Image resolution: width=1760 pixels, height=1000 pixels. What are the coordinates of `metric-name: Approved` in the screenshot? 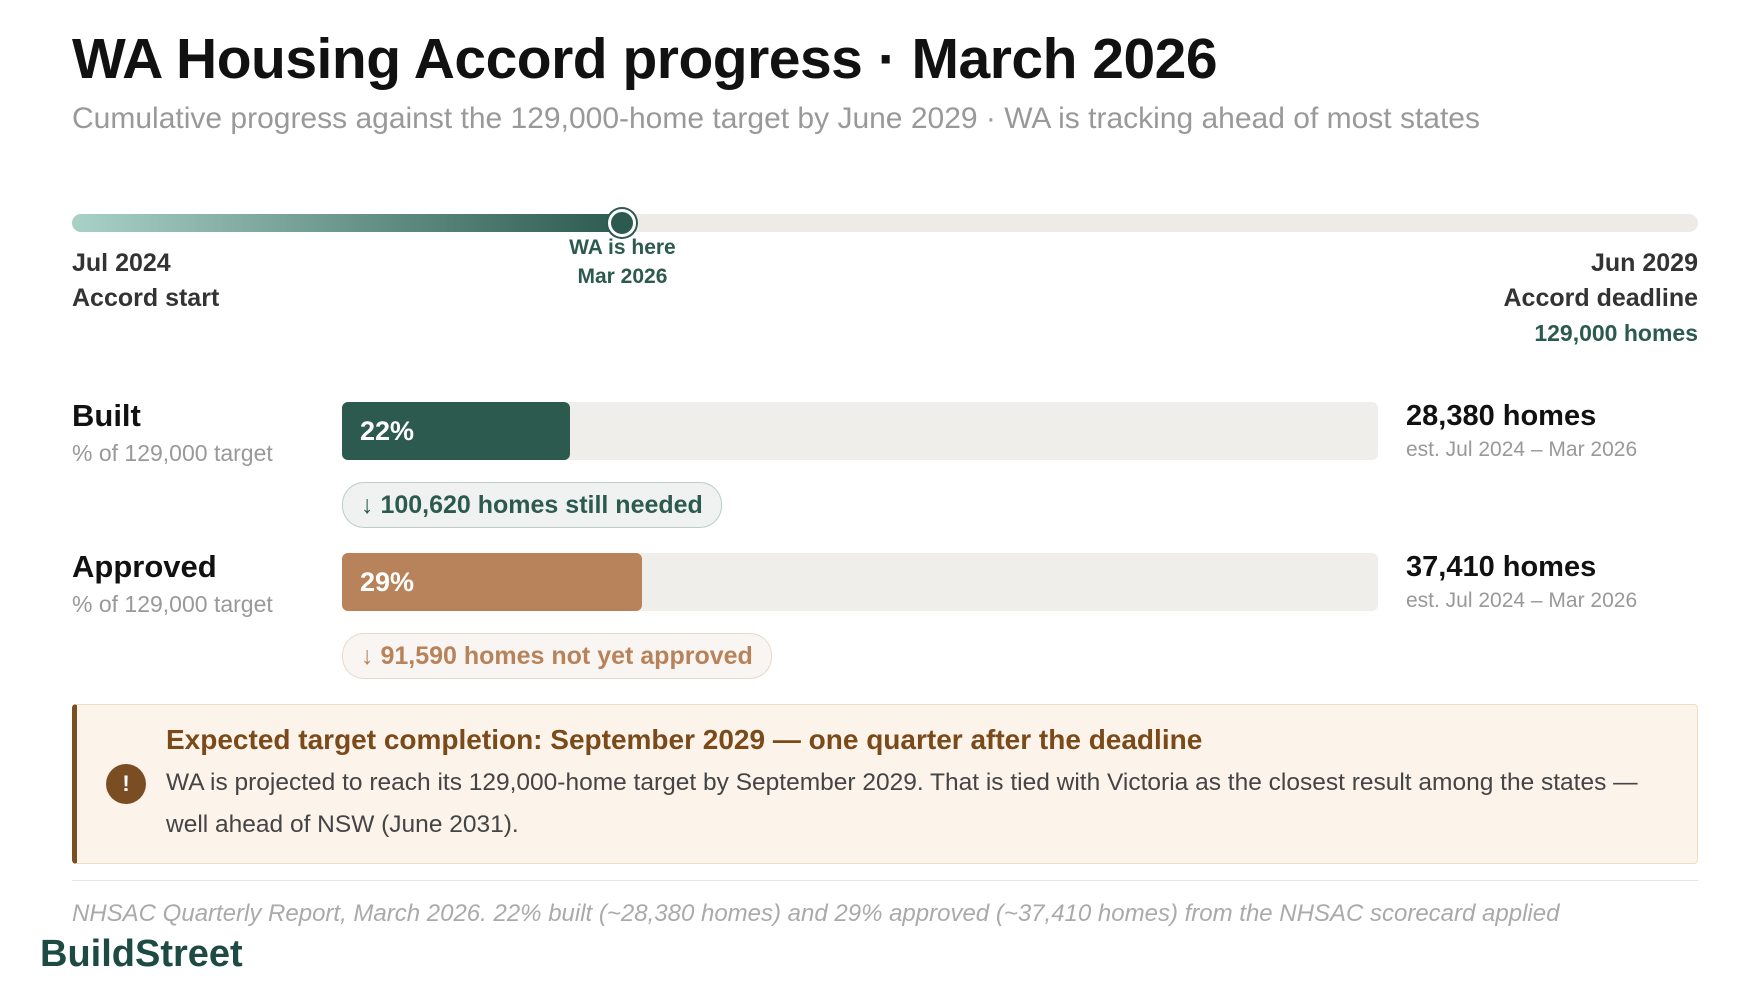 It's located at (144, 566).